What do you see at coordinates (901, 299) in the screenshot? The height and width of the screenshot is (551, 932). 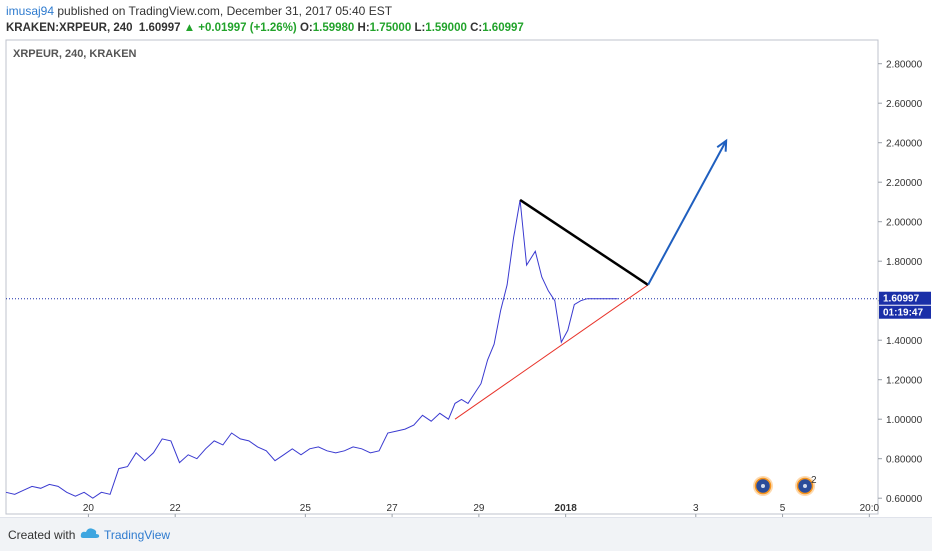 I see `current-price-tag-label: 1.60997` at bounding box center [901, 299].